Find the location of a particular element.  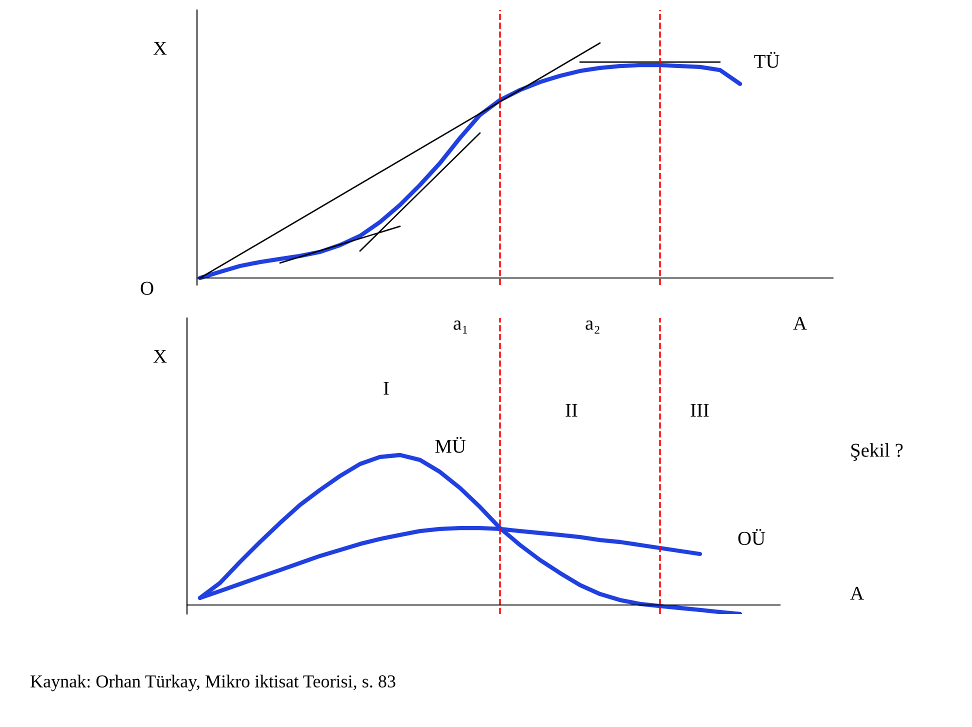

text: I is located at coordinates (386, 388).